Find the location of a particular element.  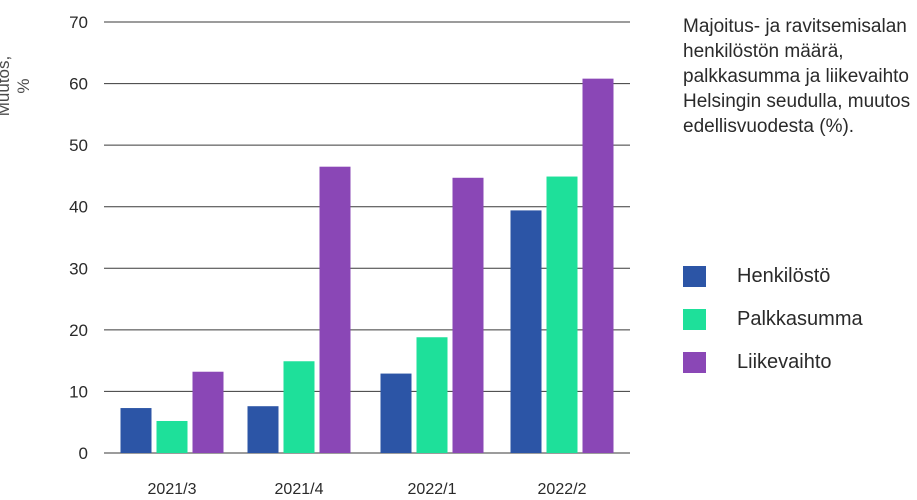

x-tick-label: 2022/2 is located at coordinates (562, 489).